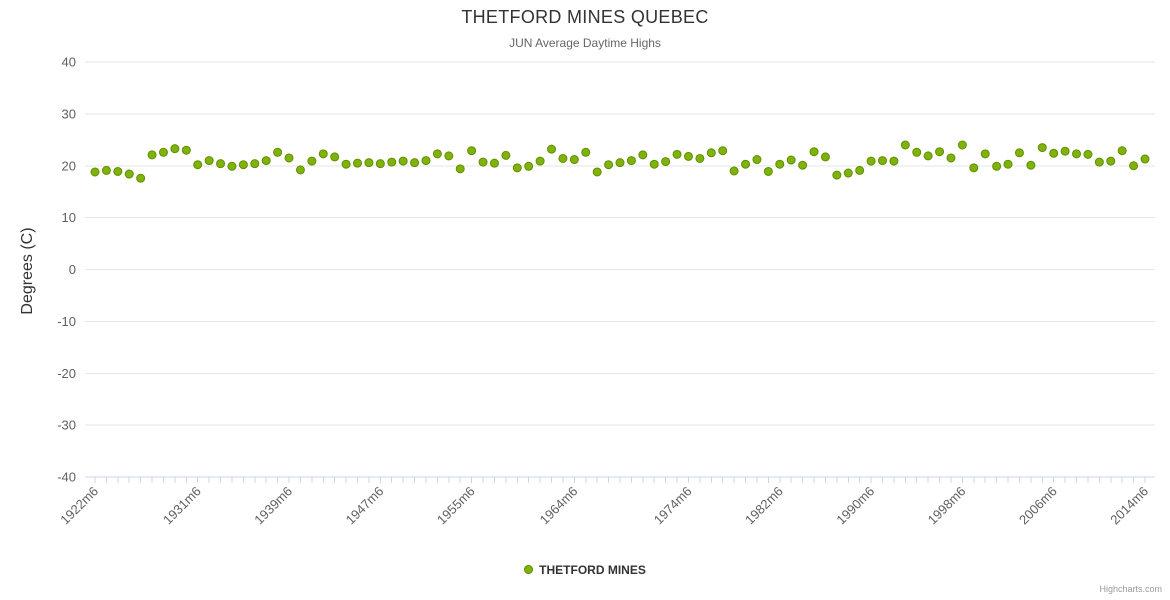  What do you see at coordinates (456, 506) in the screenshot?
I see `x-axis-tick-label: 1955m6` at bounding box center [456, 506].